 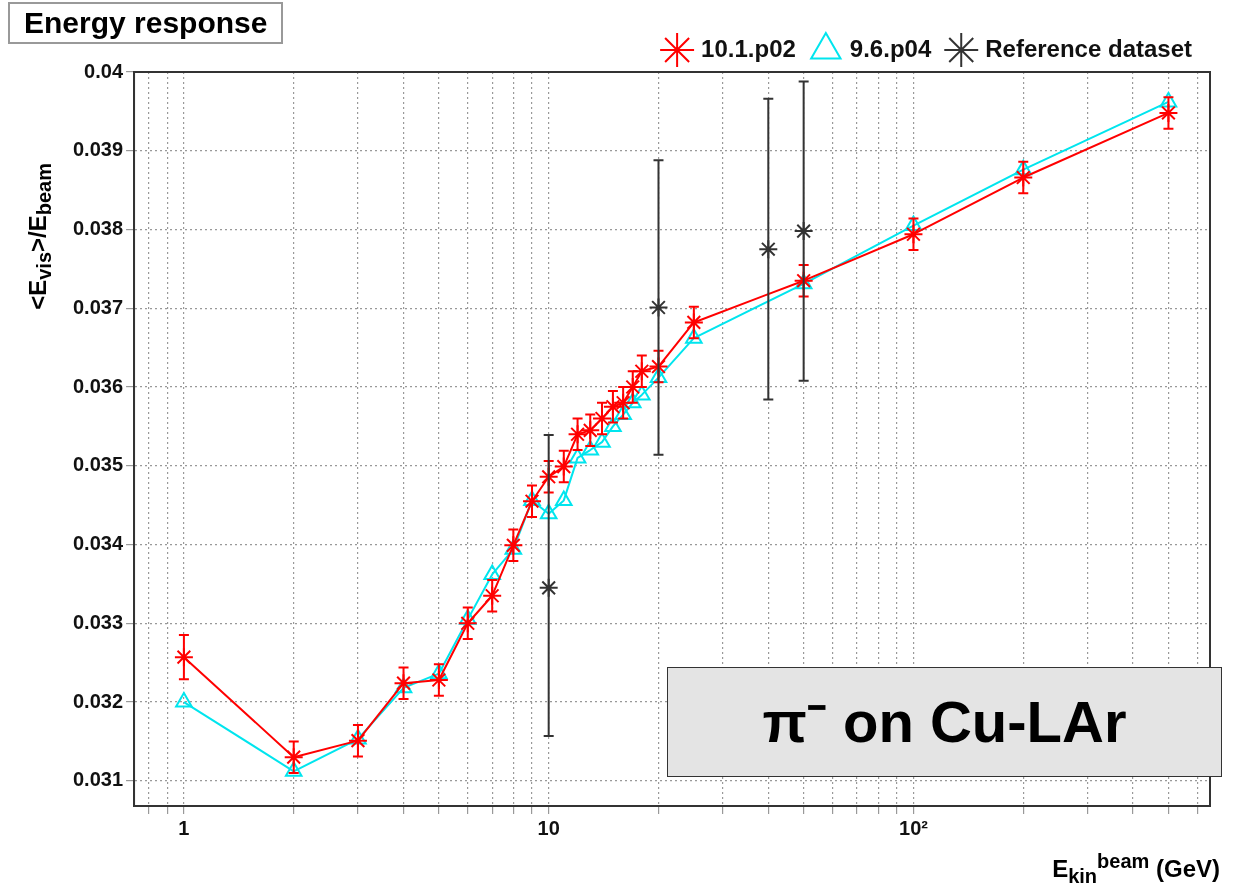 What do you see at coordinates (98, 464) in the screenshot?
I see `y-tick-label: 0.035` at bounding box center [98, 464].